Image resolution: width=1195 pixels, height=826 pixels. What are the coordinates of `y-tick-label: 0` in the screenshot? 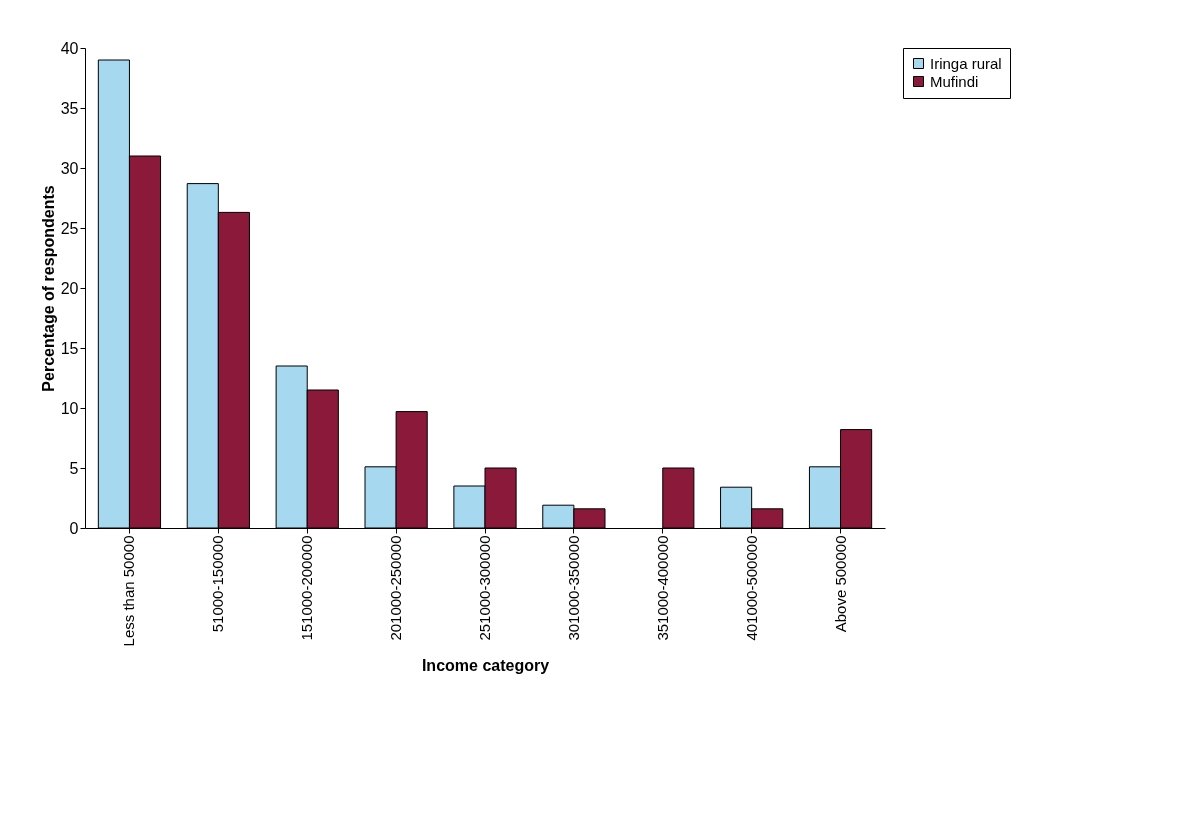 It's located at (74, 528).